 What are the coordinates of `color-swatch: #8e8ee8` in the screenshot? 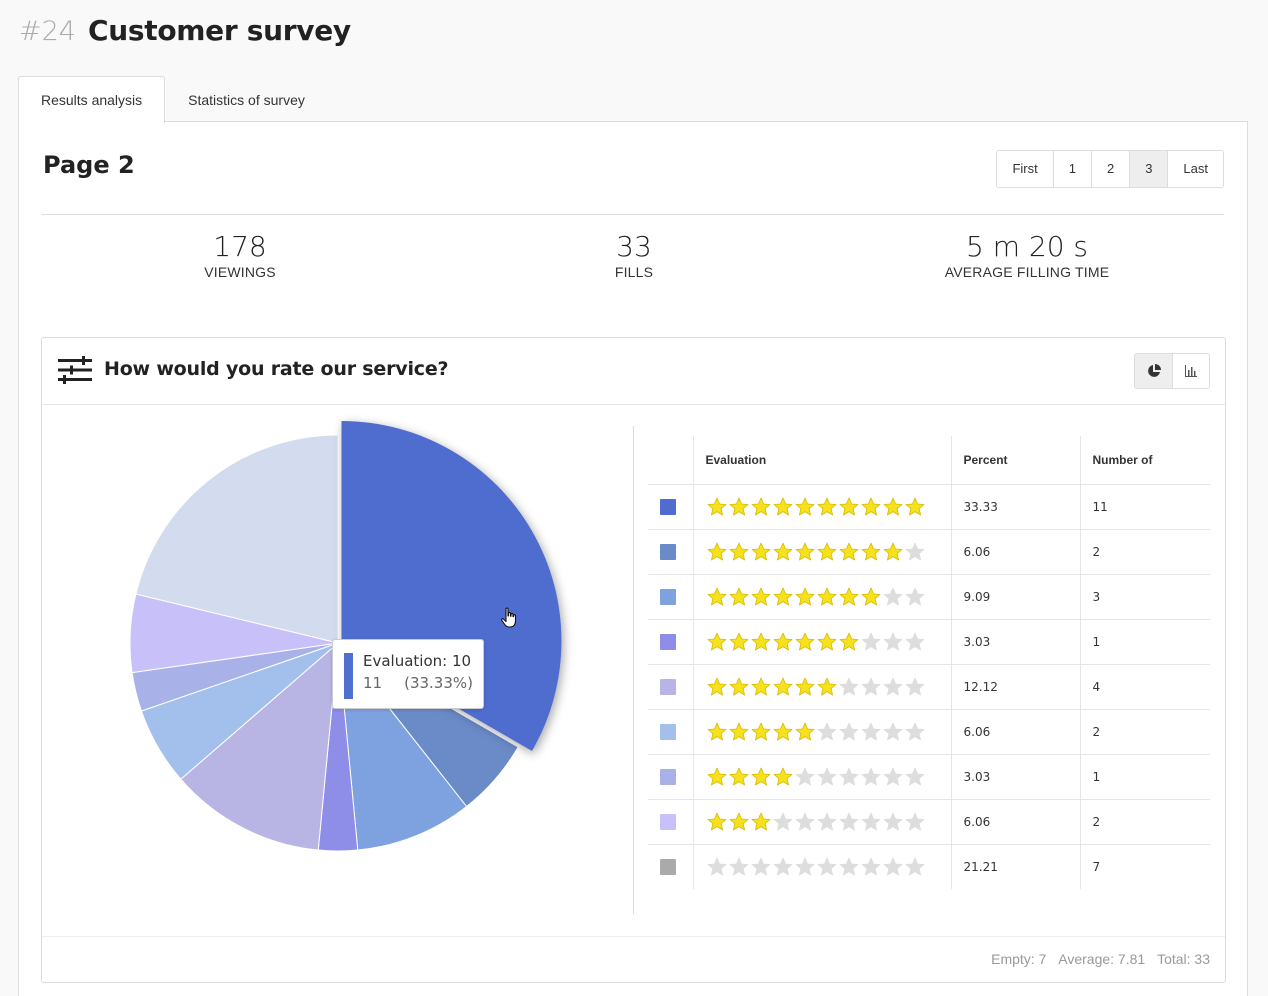 It's located at (668, 641).